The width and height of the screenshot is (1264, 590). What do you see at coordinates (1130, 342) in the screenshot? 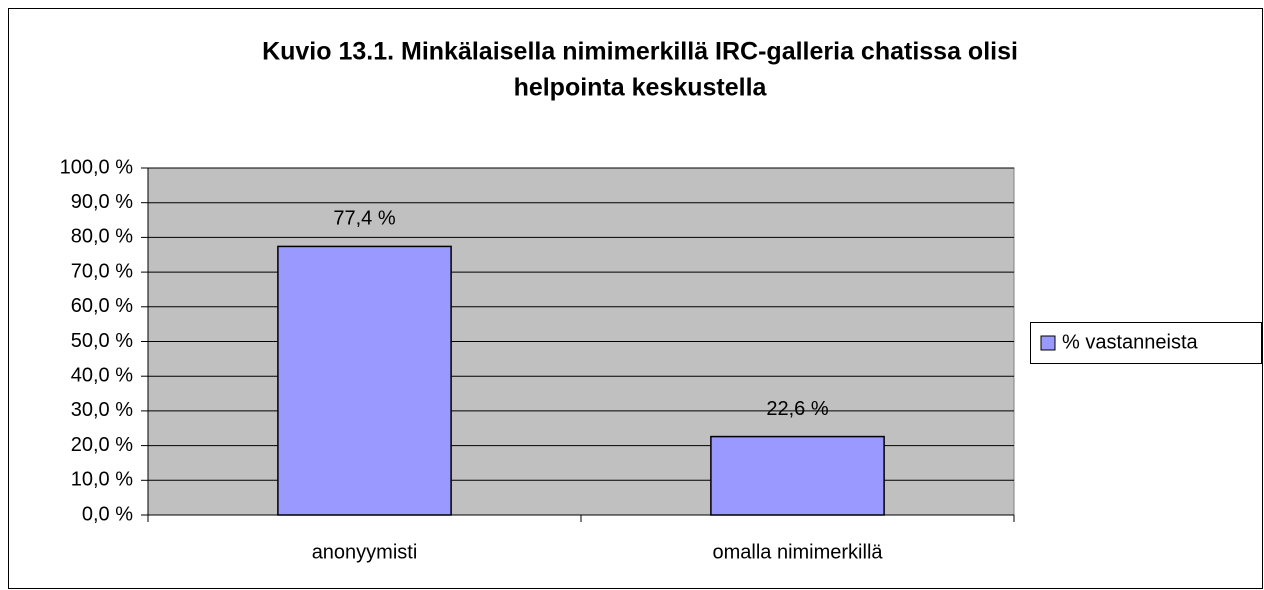
I see `legend-label: % vastanneista` at bounding box center [1130, 342].